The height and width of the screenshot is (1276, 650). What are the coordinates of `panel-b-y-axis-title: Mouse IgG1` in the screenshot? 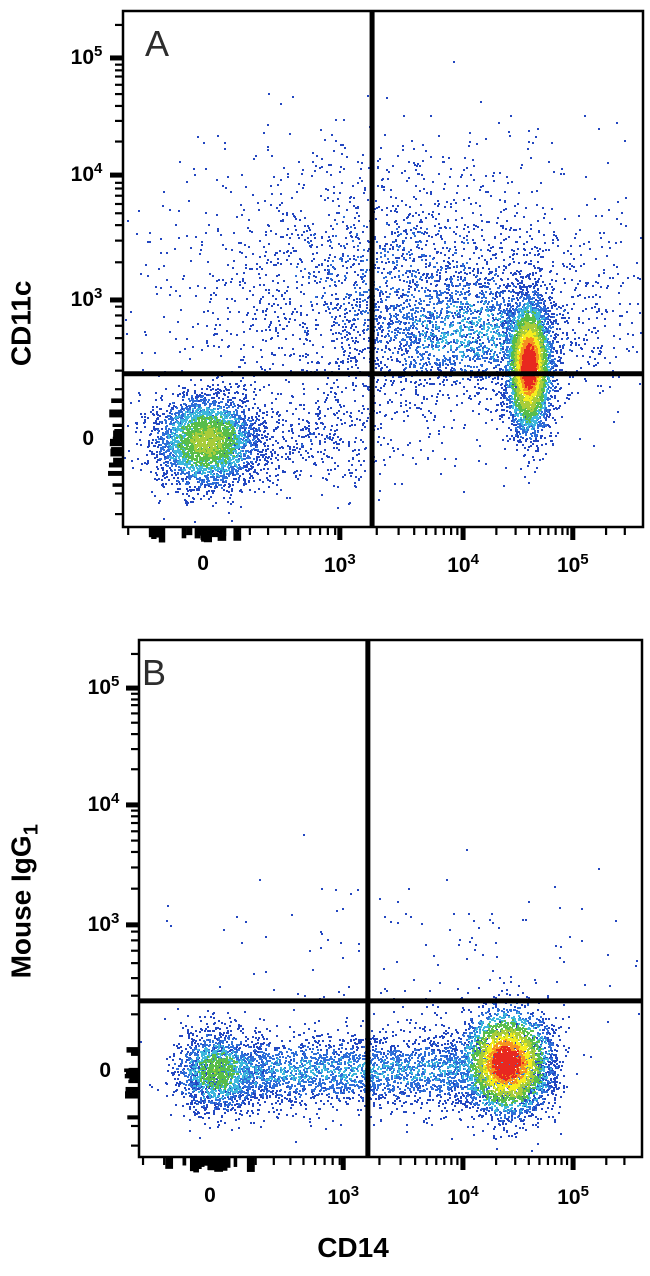 It's located at (24, 901).